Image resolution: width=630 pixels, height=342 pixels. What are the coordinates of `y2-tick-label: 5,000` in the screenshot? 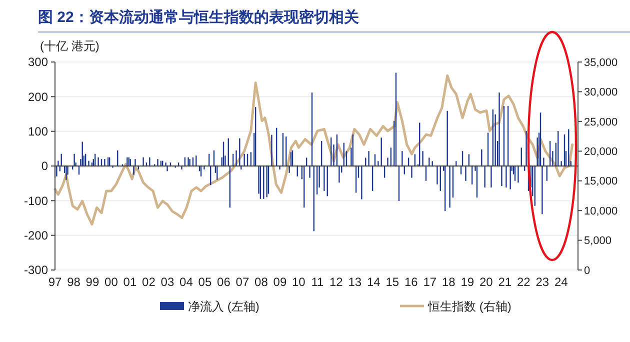 It's located at (598, 241).